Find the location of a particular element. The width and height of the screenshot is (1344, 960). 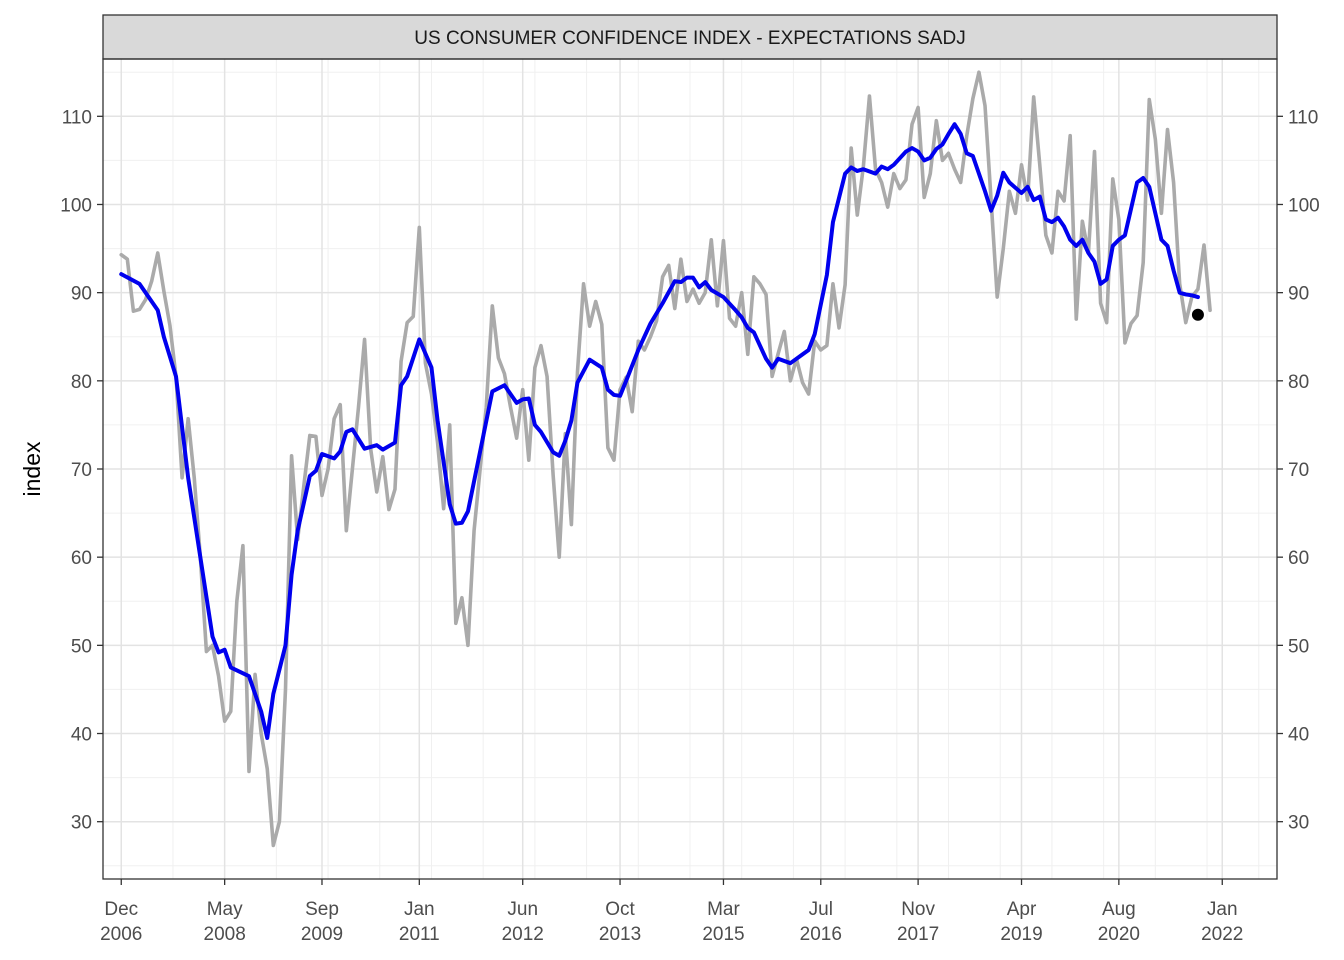

x-tick-label-year: 2009 is located at coordinates (322, 934).